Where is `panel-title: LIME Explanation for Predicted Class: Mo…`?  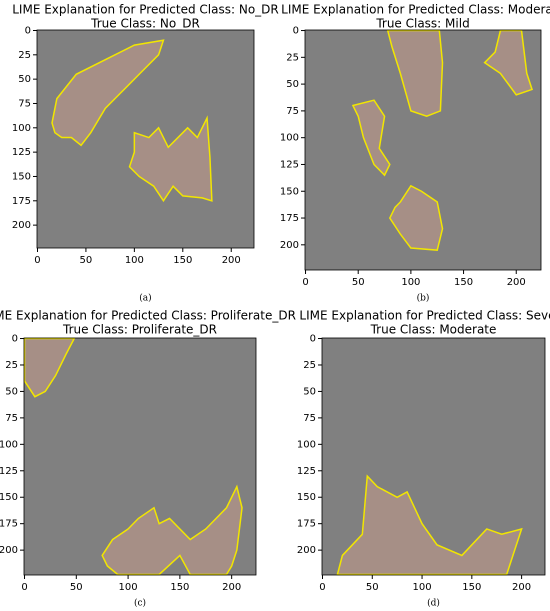 panel-title: LIME Explanation for Predicted Class: Mo… is located at coordinates (415, 10).